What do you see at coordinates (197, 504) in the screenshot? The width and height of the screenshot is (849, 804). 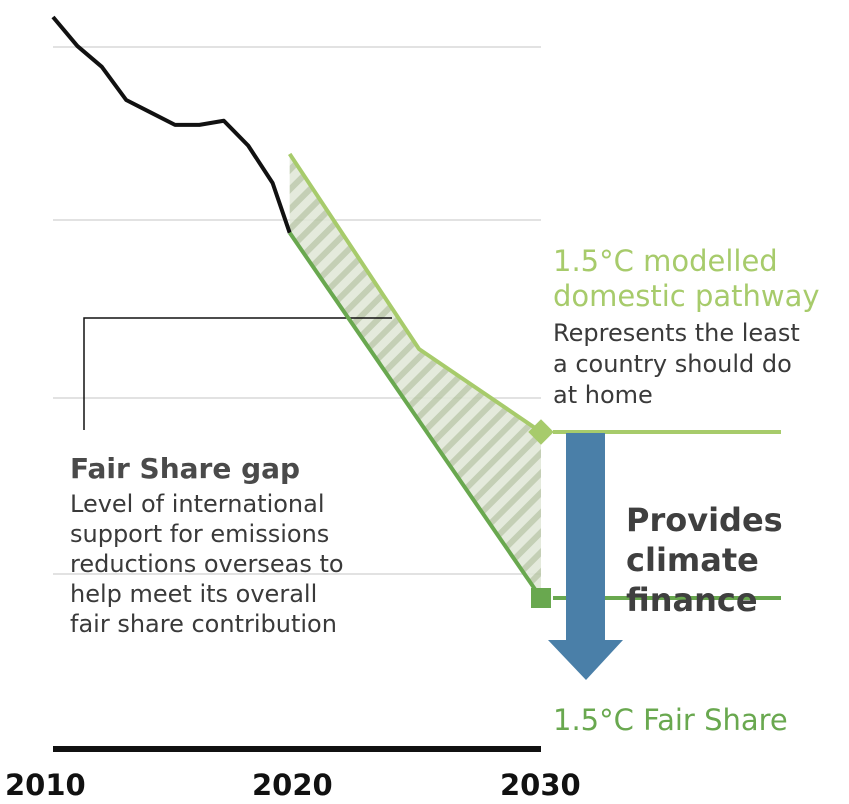 I see `gap-description-line: Level of international` at bounding box center [197, 504].